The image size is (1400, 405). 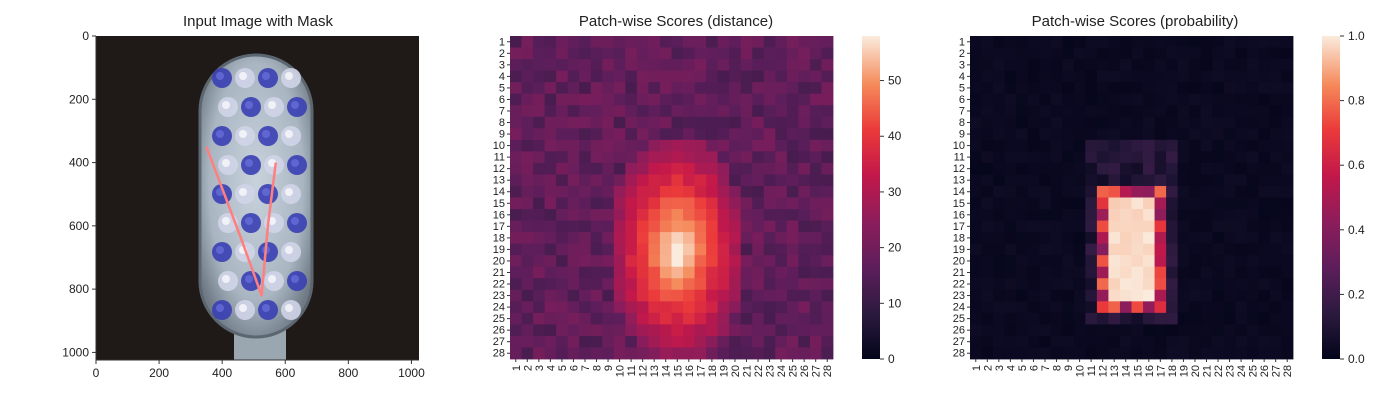 What do you see at coordinates (1356, 101) in the screenshot?
I see `colorbar-tick-label: 0.8` at bounding box center [1356, 101].